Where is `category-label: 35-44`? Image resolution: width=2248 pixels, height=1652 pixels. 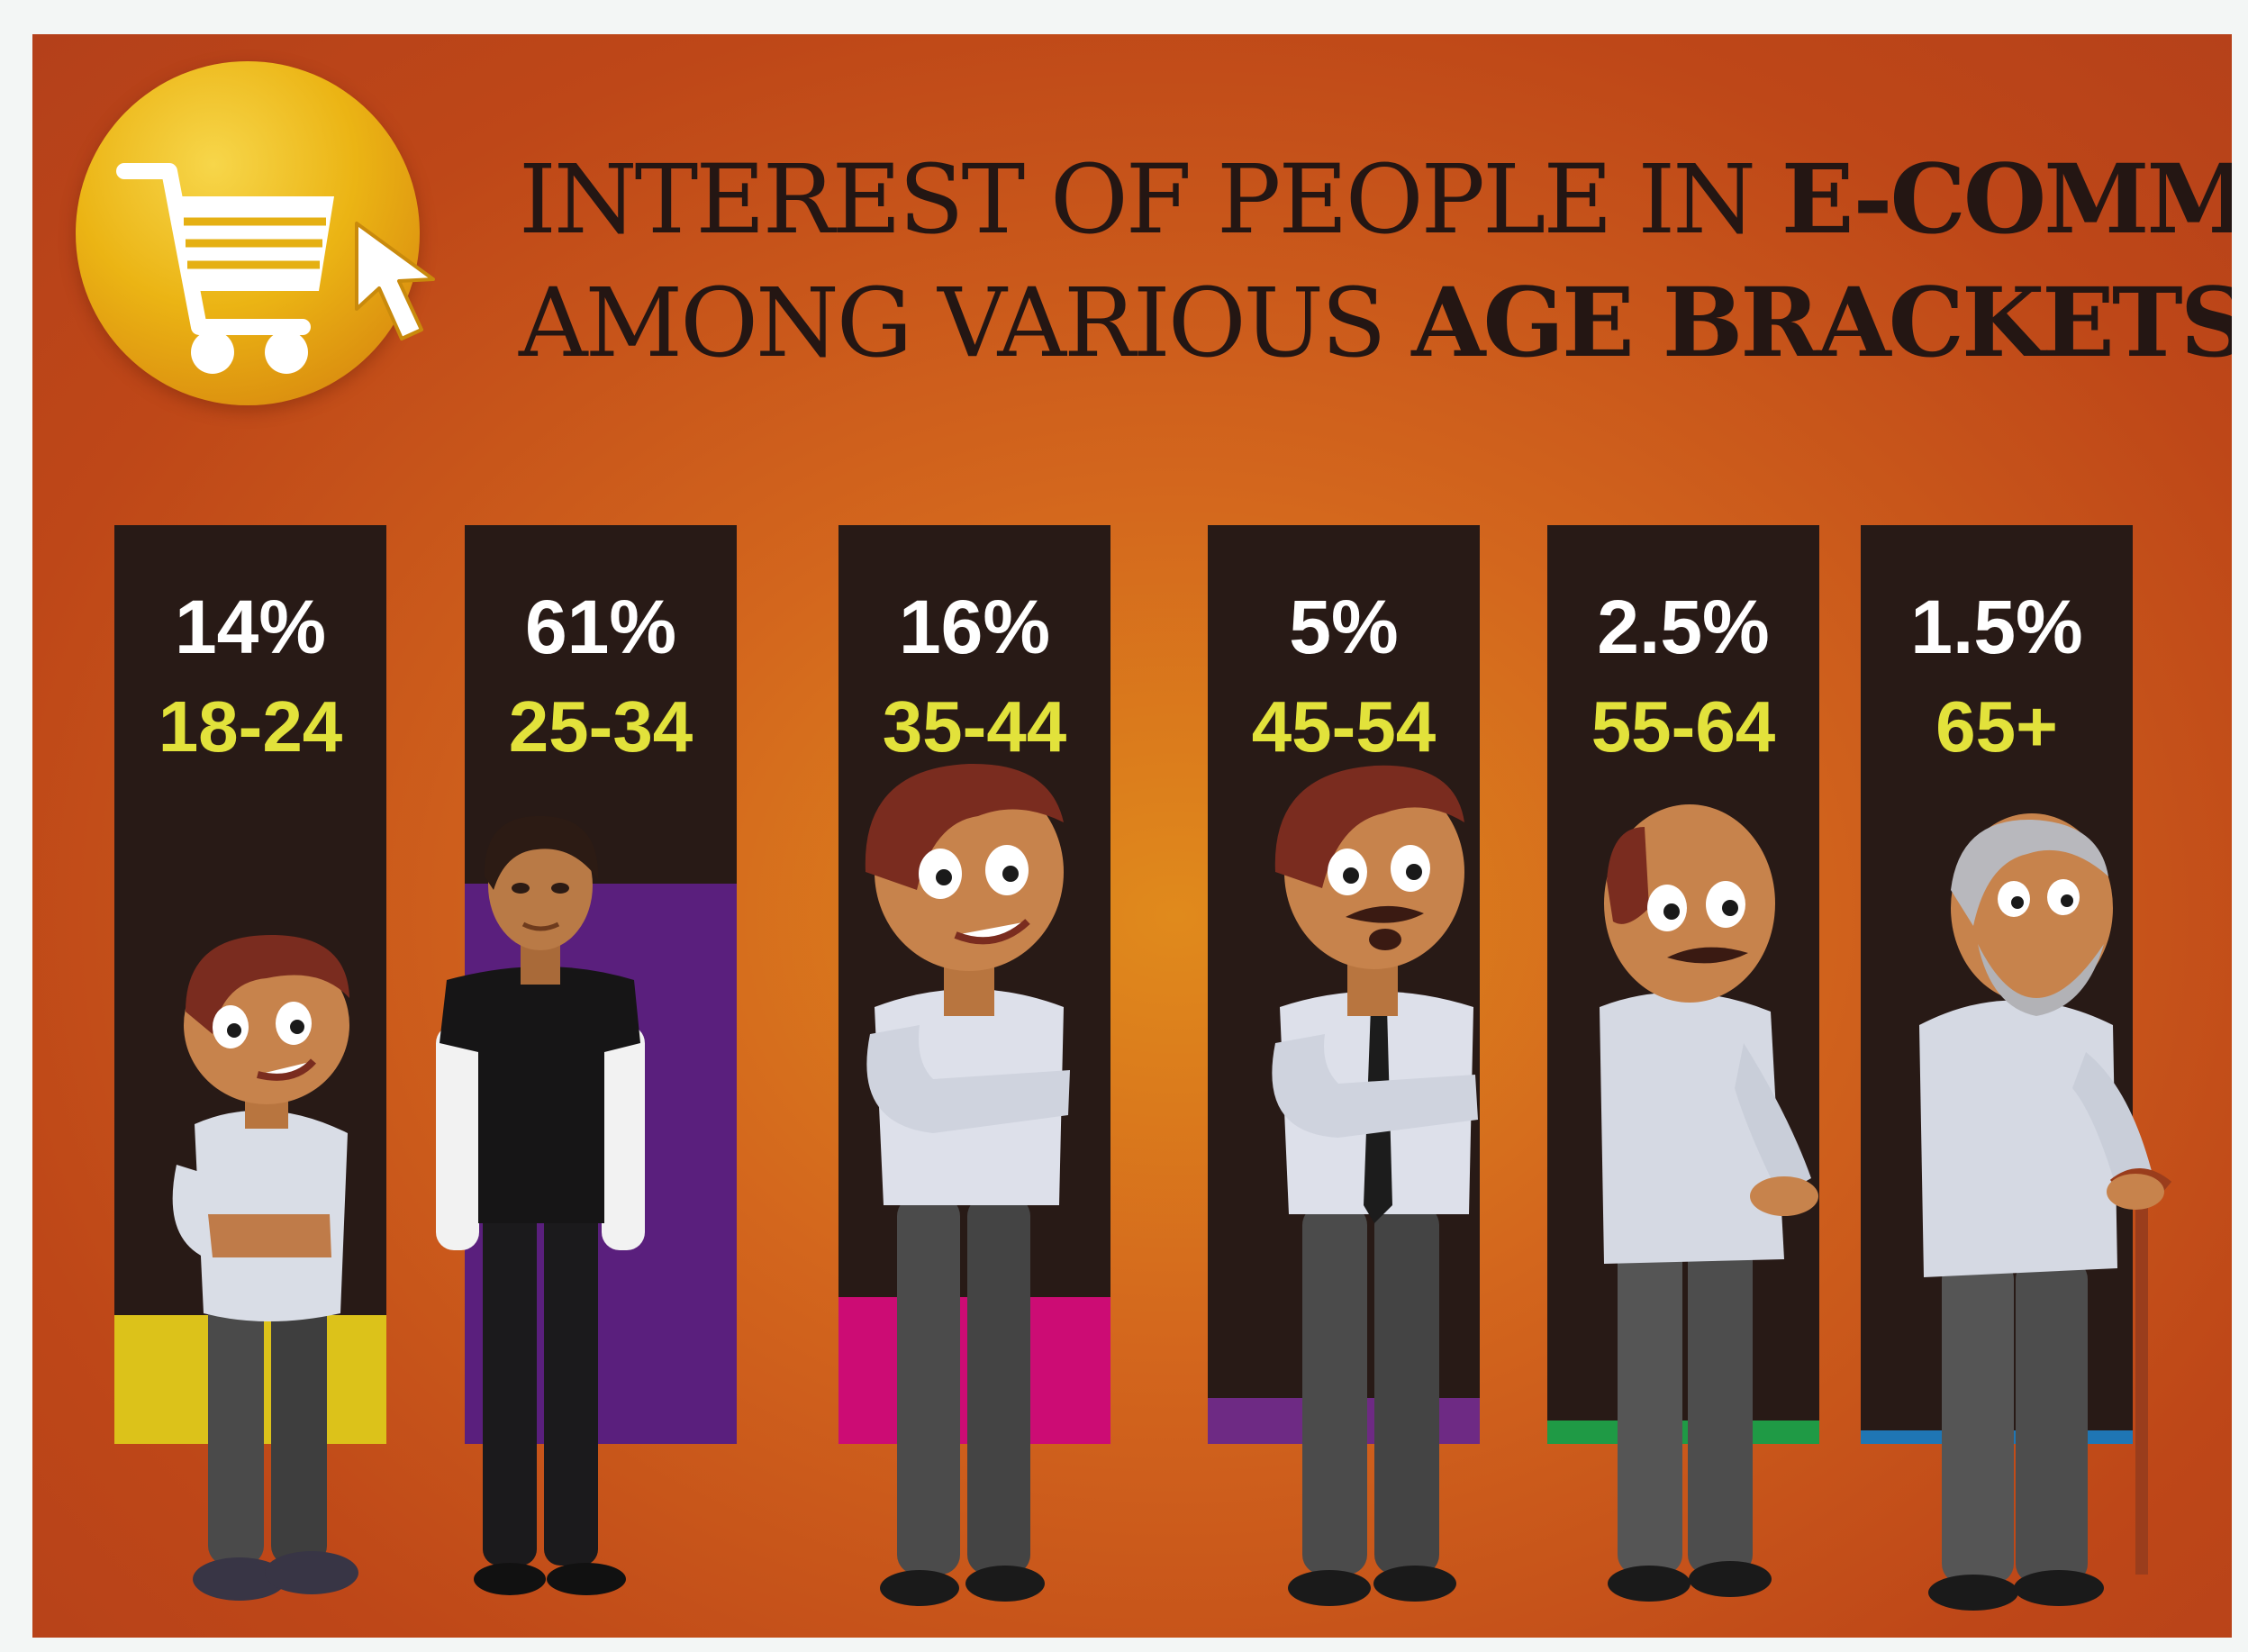
category-label: 35-44 is located at coordinates (974, 726).